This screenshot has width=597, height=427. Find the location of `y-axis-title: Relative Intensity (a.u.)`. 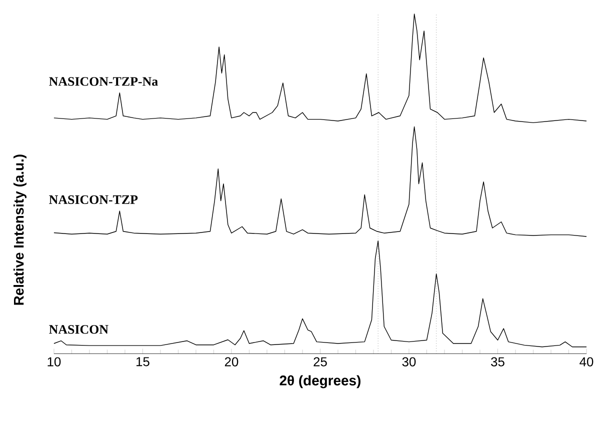

y-axis-title: Relative Intensity (a.u.) is located at coordinates (19, 229).